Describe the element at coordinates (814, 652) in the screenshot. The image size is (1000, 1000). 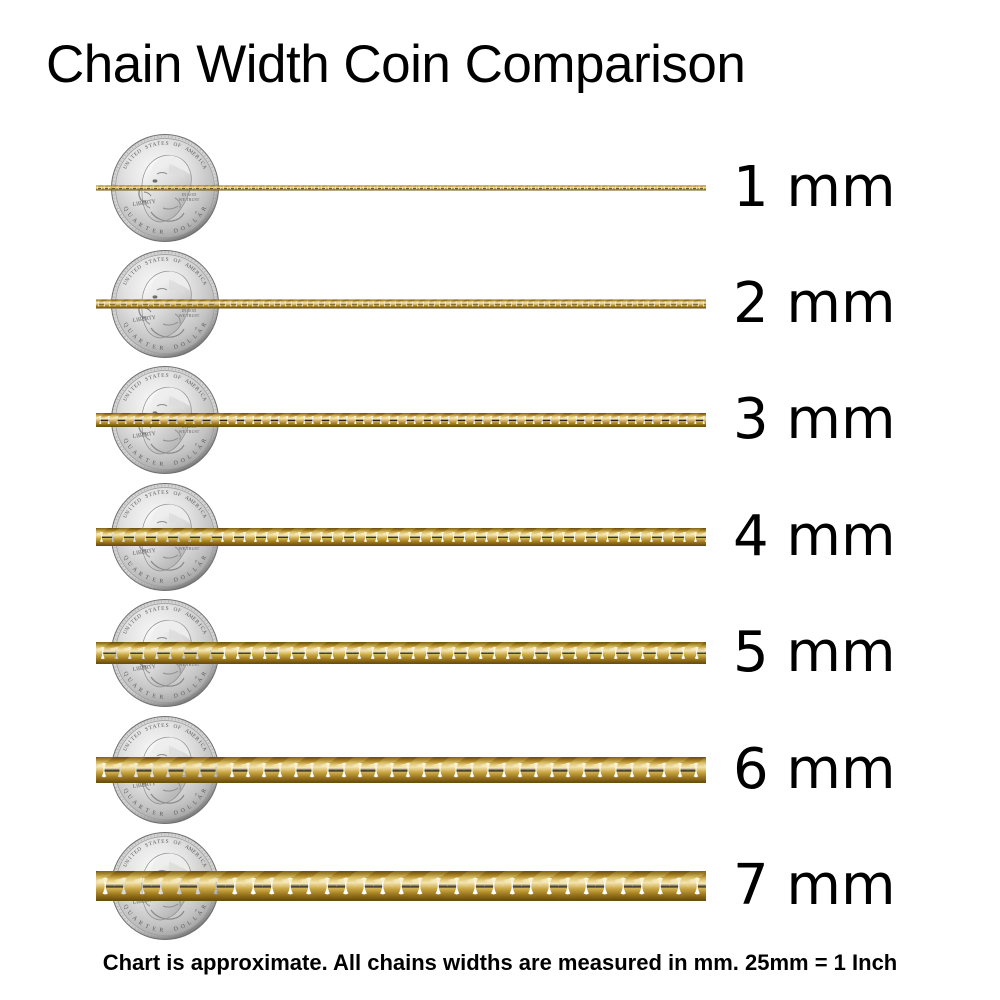
I see `chain-width-label: 5 mm` at that location.